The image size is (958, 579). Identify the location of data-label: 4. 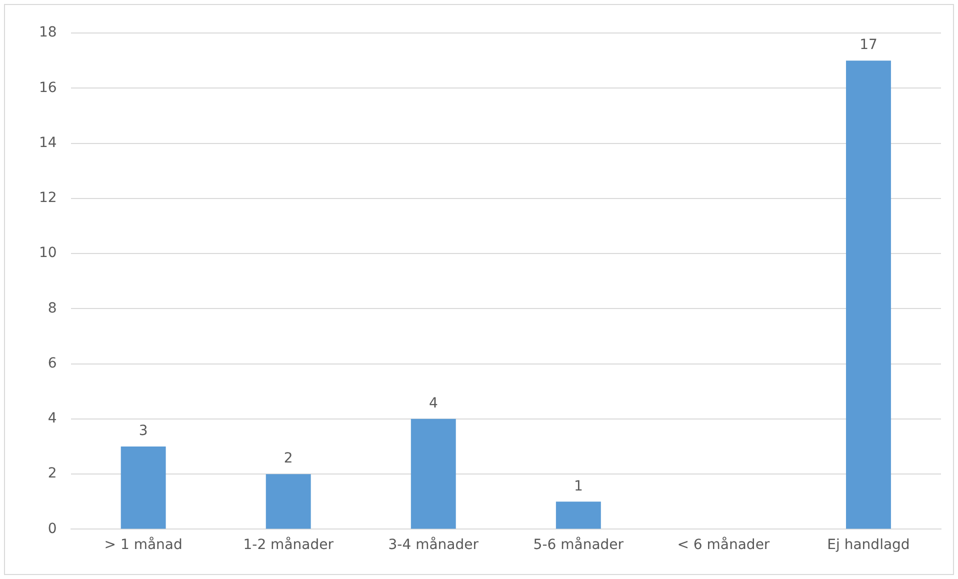
(433, 404).